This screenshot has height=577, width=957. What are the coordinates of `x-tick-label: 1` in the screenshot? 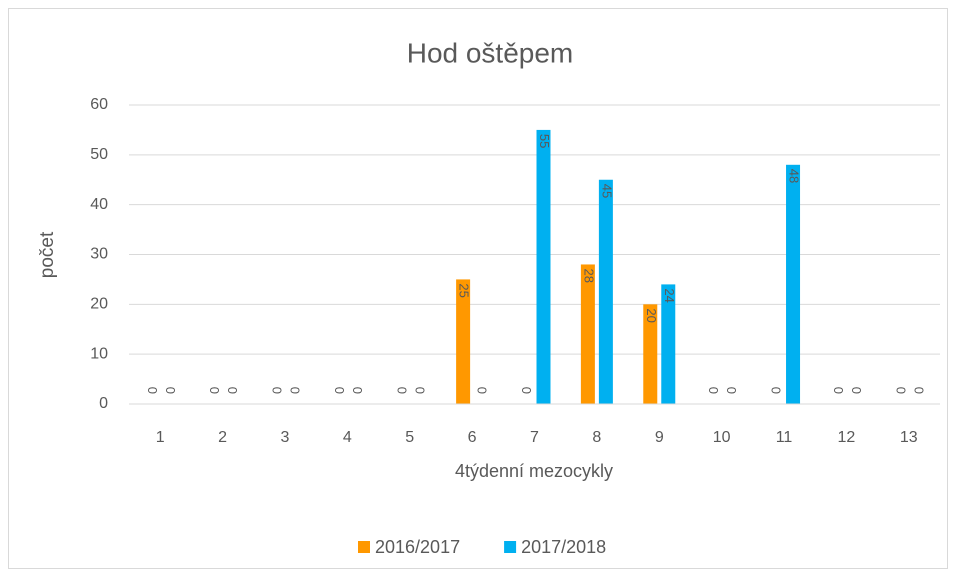 It's located at (160, 437).